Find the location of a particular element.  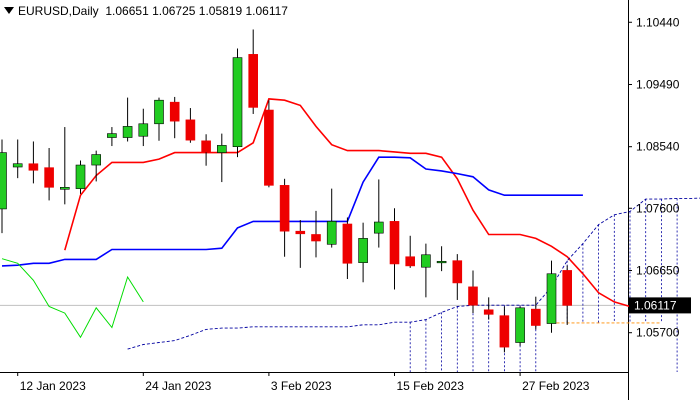

time-tick-label: 15 Feb 2023 is located at coordinates (431, 386).